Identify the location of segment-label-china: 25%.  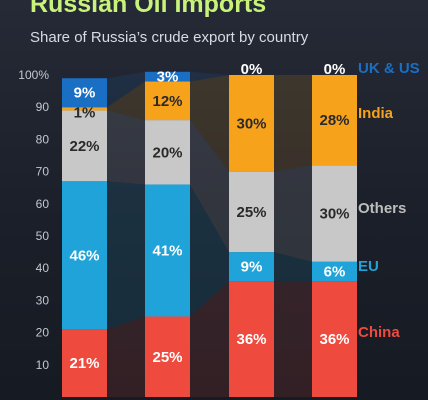
(167, 357).